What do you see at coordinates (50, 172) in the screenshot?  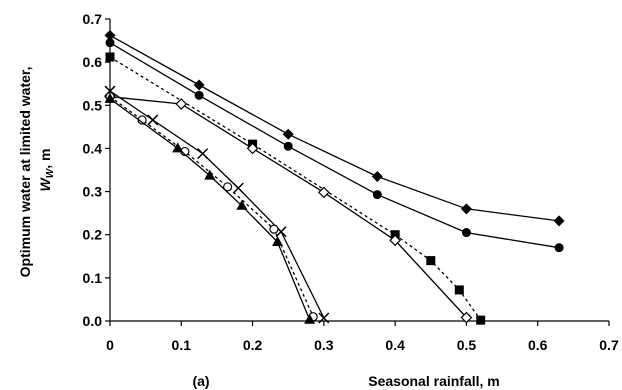 I see `y-axis-title-subscript: W` at bounding box center [50, 172].